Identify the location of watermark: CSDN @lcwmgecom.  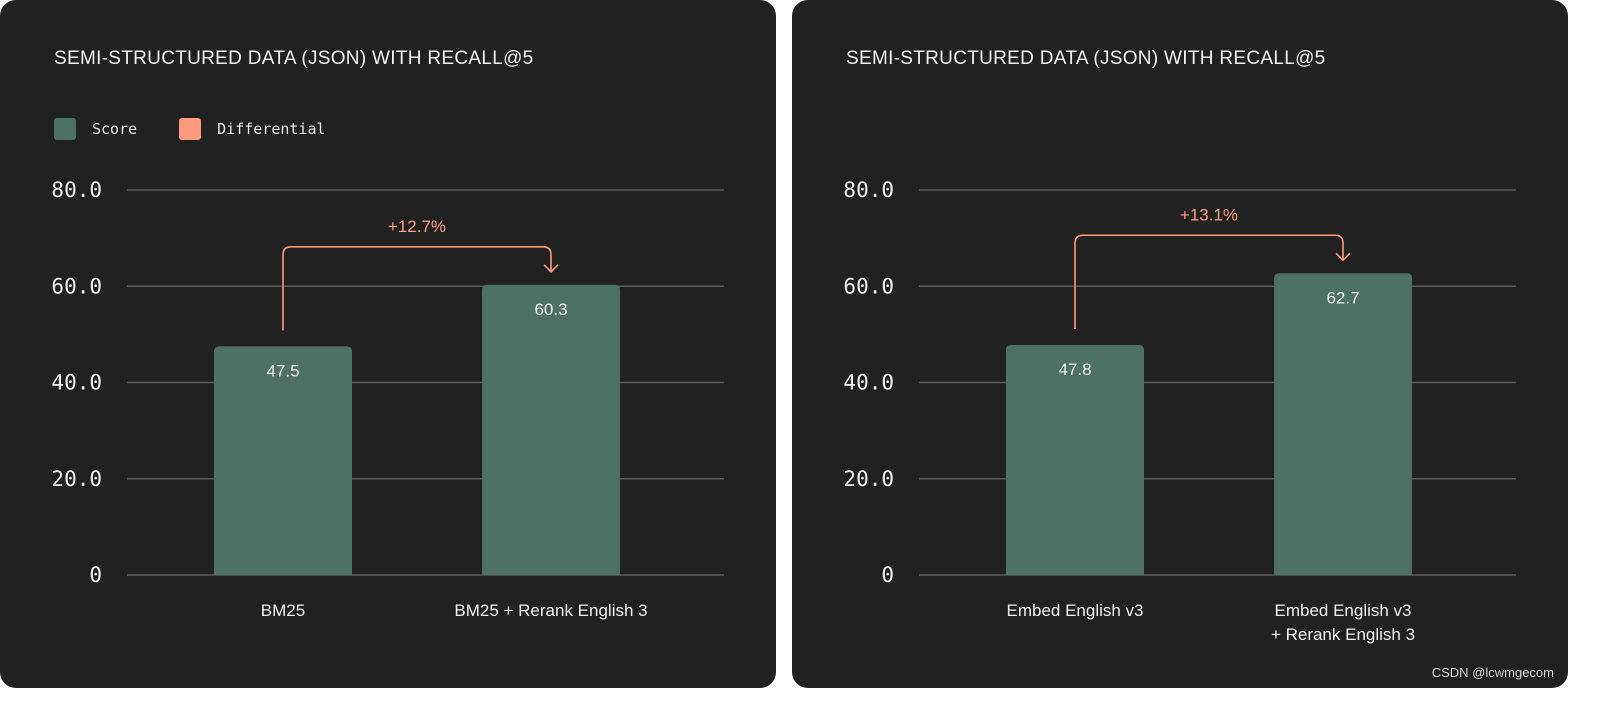
(1492, 672).